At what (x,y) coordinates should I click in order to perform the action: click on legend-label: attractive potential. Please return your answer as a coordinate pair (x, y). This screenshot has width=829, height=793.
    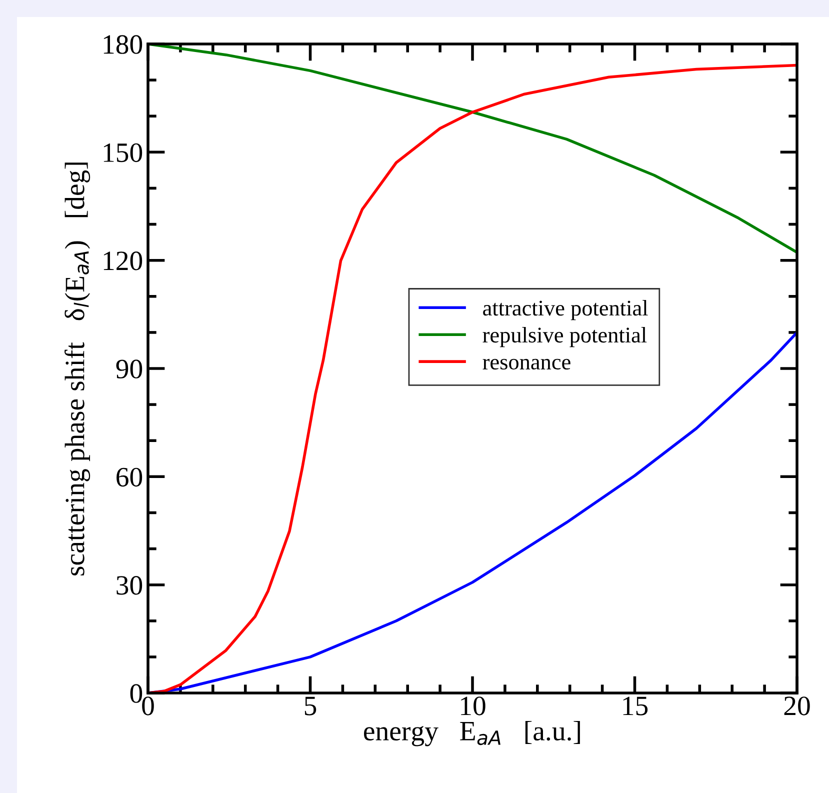
    Looking at the image, I should click on (565, 310).